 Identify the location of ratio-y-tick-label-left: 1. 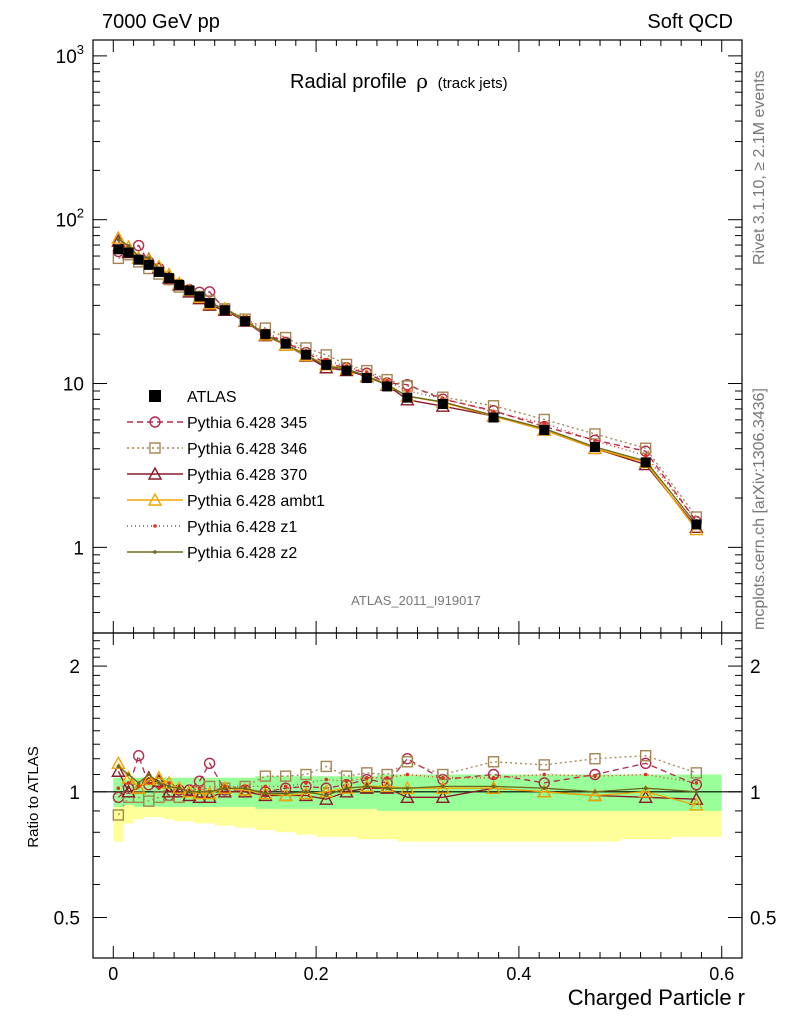
(74, 793).